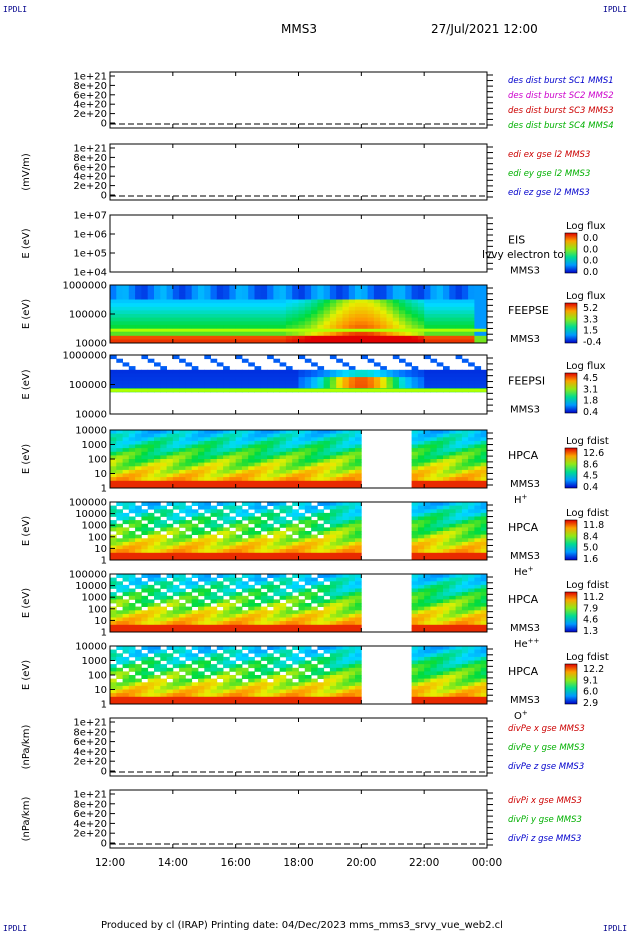  What do you see at coordinates (97, 537) in the screenshot?
I see `y-tick-label: 100` at bounding box center [97, 537].